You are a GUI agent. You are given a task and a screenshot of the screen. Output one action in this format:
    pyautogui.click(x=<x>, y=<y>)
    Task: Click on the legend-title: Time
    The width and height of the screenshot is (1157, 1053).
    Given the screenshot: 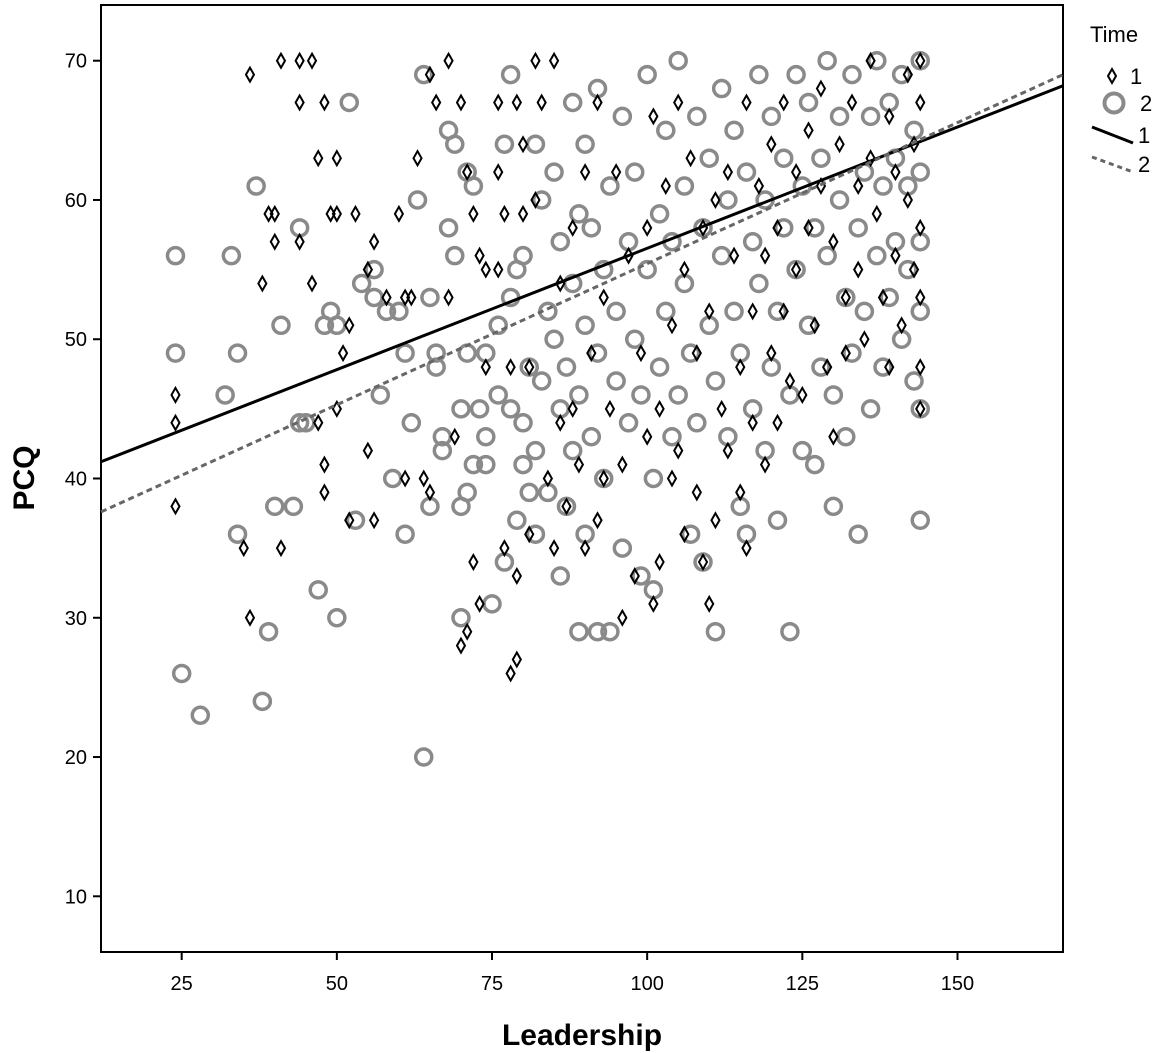 What is the action you would take?
    pyautogui.click(x=1114, y=34)
    